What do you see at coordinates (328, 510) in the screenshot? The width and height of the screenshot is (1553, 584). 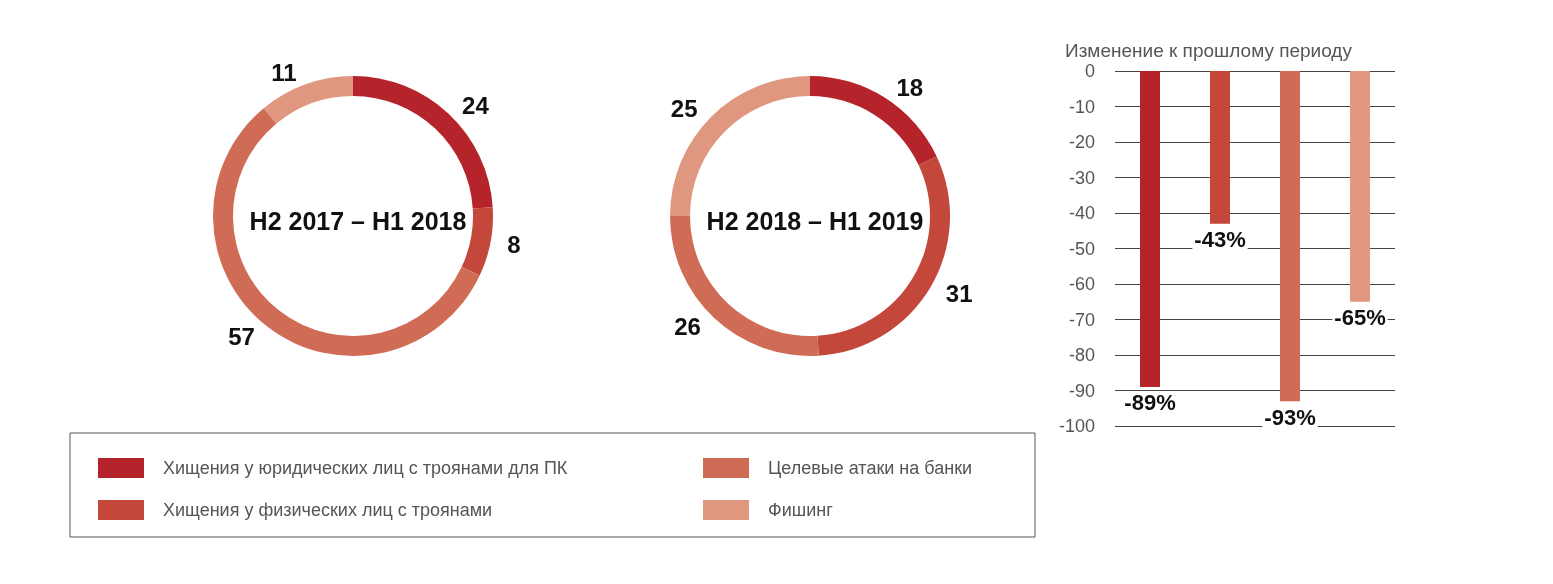 I see `legend-label: Хищения у физических лиц с троянами` at bounding box center [328, 510].